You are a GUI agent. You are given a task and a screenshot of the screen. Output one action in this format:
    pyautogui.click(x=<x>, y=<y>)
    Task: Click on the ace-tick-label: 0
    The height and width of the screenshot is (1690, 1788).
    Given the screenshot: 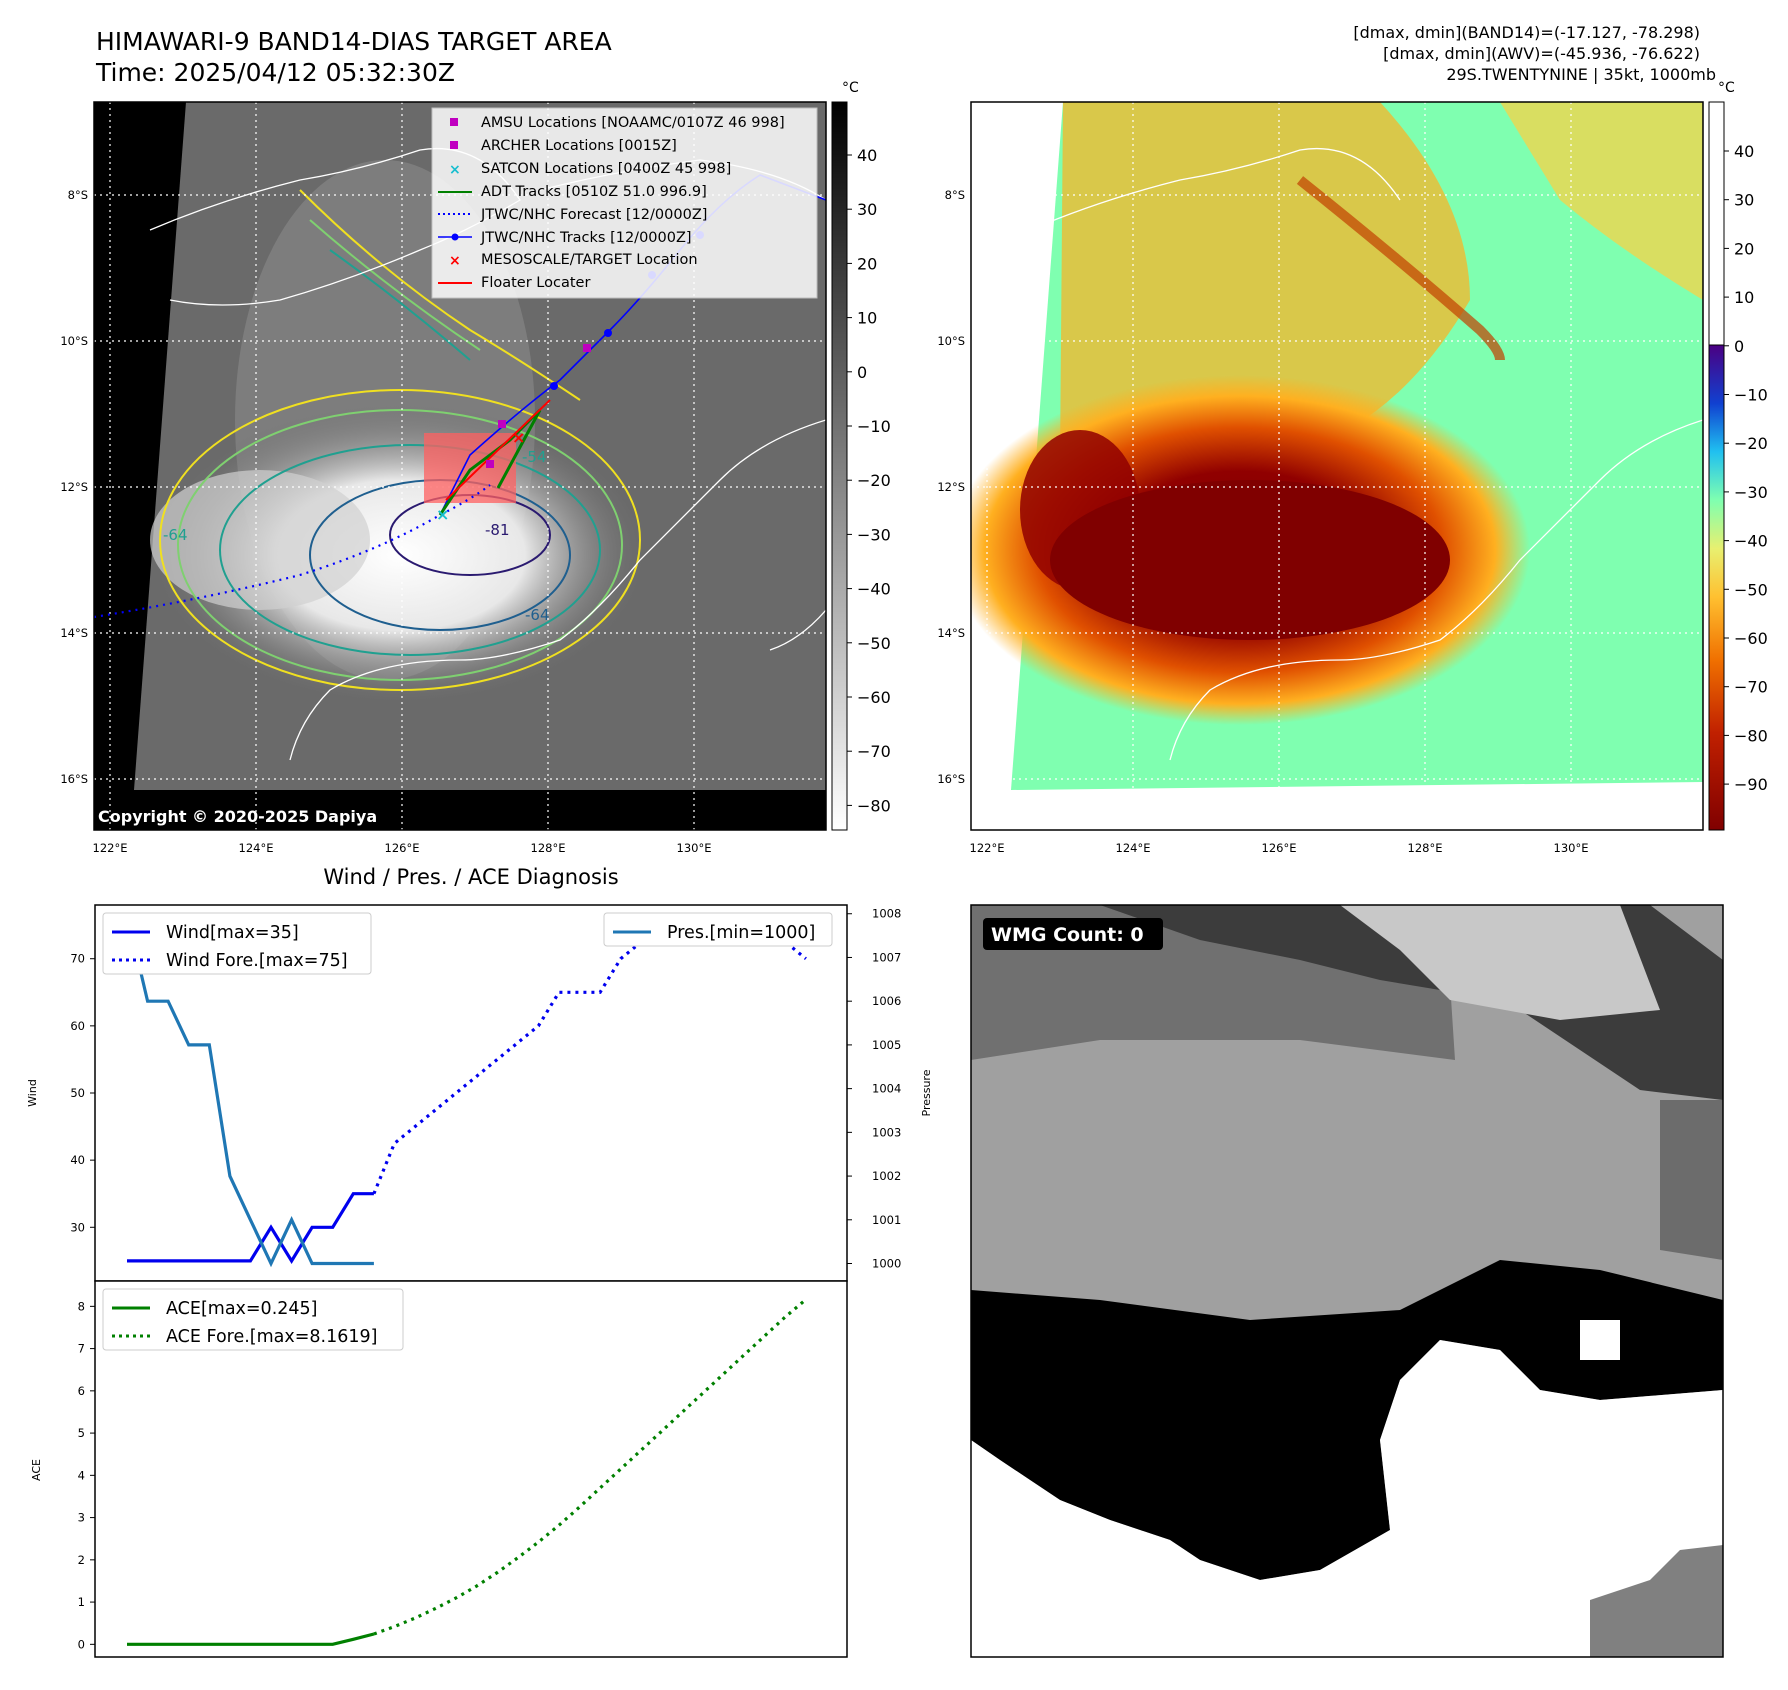 What is the action you would take?
    pyautogui.click(x=81, y=1644)
    